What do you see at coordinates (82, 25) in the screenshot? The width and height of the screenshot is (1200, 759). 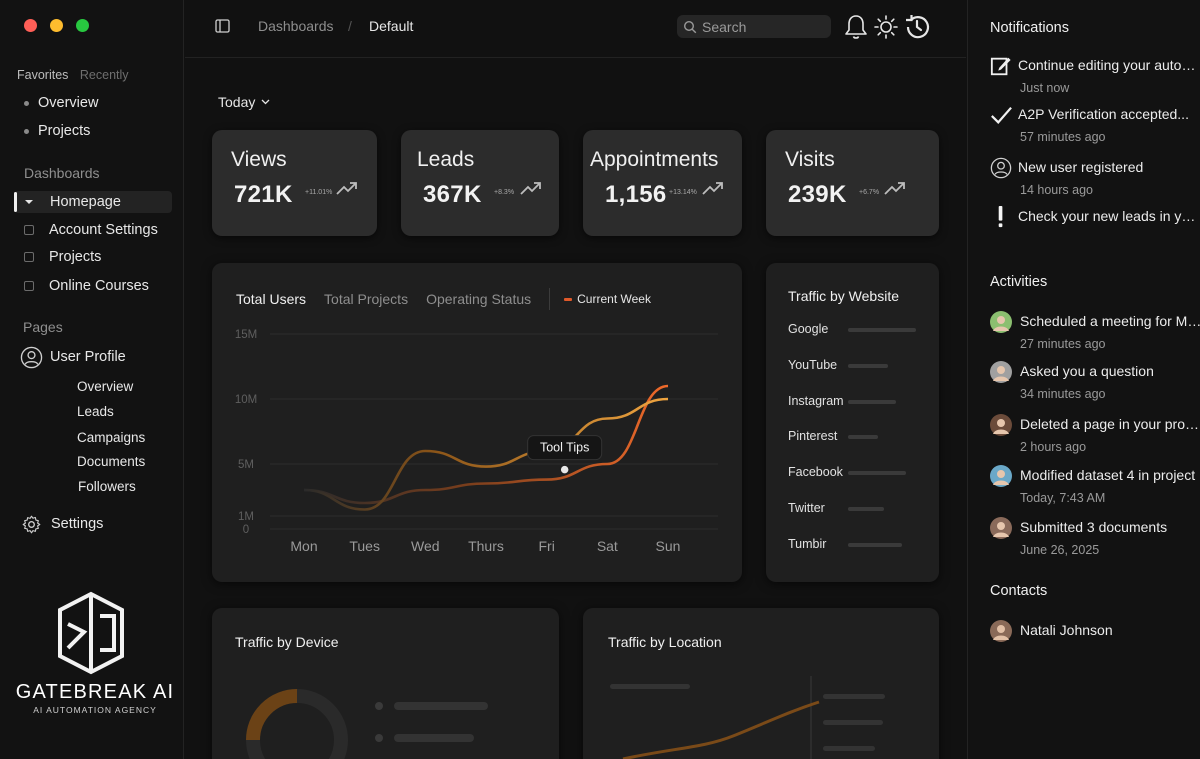 I see `maximize-window-button` at bounding box center [82, 25].